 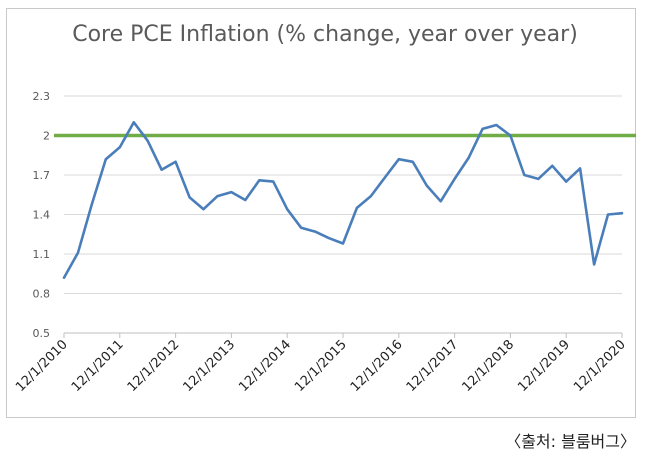 I want to click on y-tick-label: 0.8, so click(x=42, y=294).